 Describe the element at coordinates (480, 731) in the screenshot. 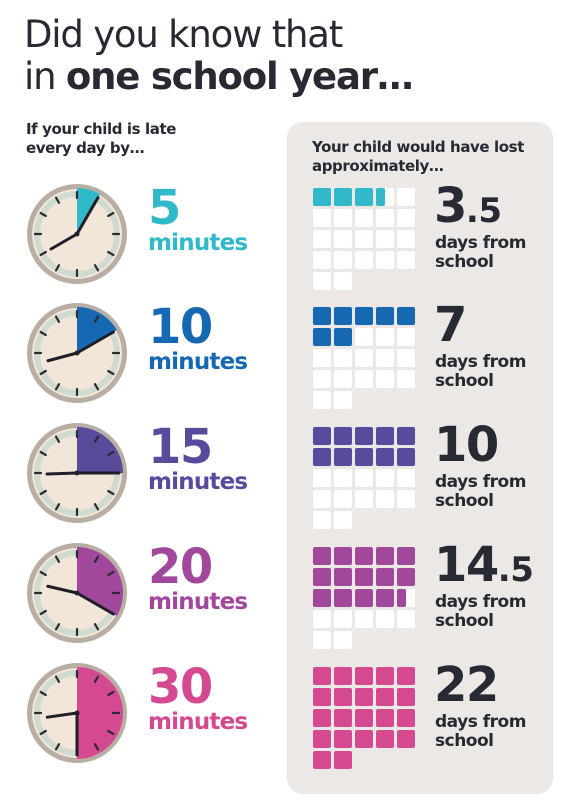

I see `days-lost-label: days from school` at that location.